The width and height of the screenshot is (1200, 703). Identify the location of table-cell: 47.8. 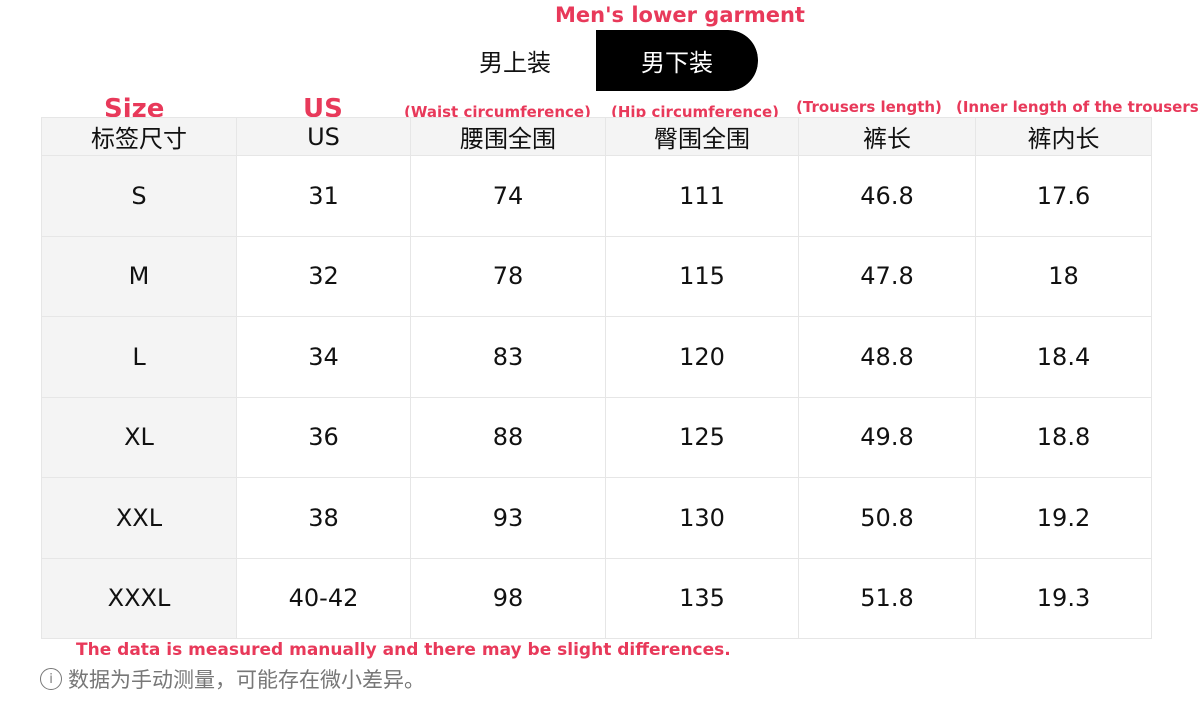
(887, 276).